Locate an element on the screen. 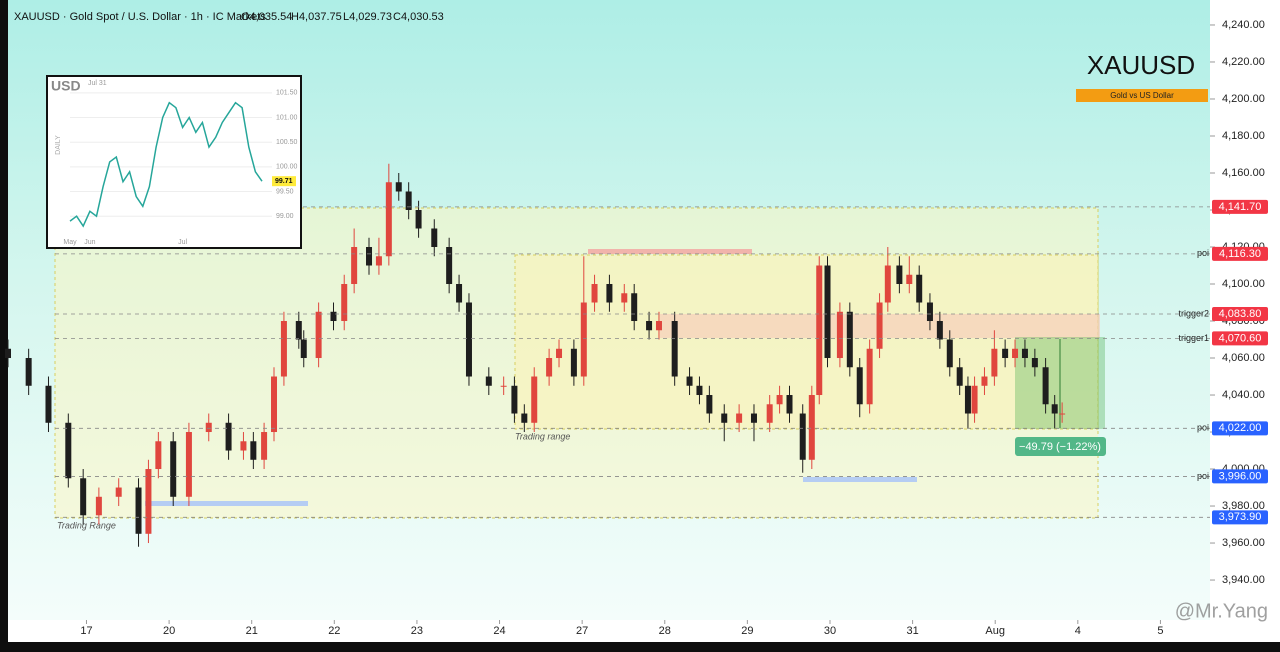 The width and height of the screenshot is (1280, 652). level-tag-label: 4,116.30 is located at coordinates (1240, 254).